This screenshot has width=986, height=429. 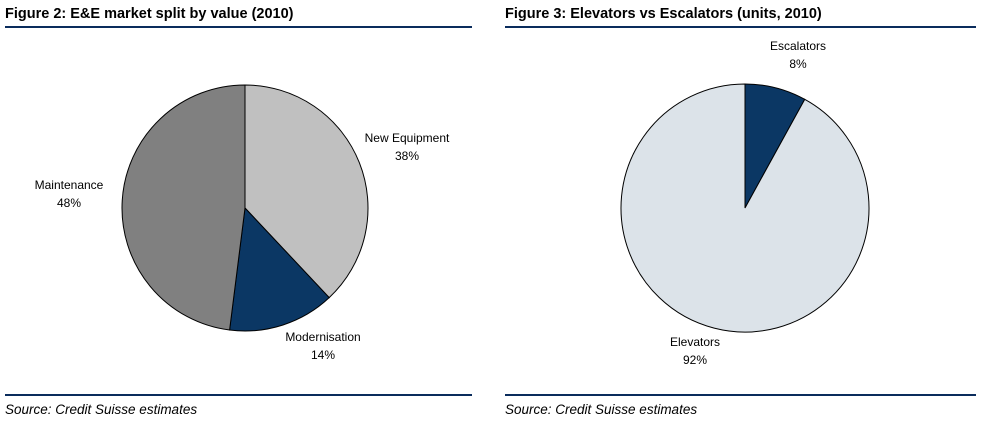 What do you see at coordinates (101, 409) in the screenshot?
I see `figure-2-source: Source: Credit Suisse estimates` at bounding box center [101, 409].